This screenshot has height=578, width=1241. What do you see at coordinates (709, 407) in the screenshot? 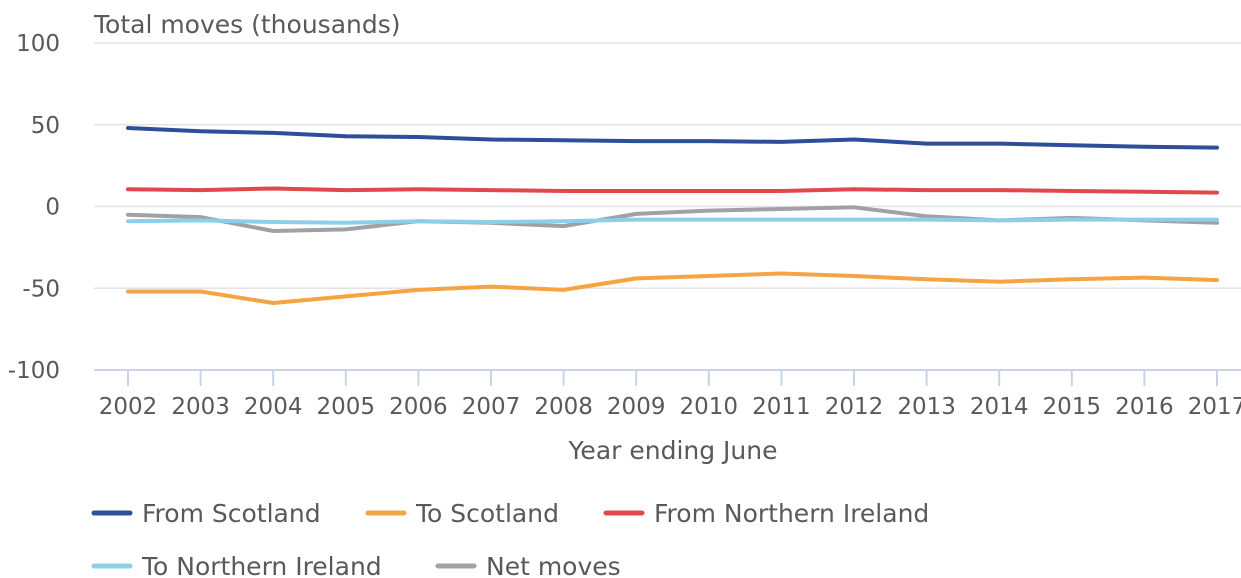
I see `x-tick-label: 2010` at bounding box center [709, 407].